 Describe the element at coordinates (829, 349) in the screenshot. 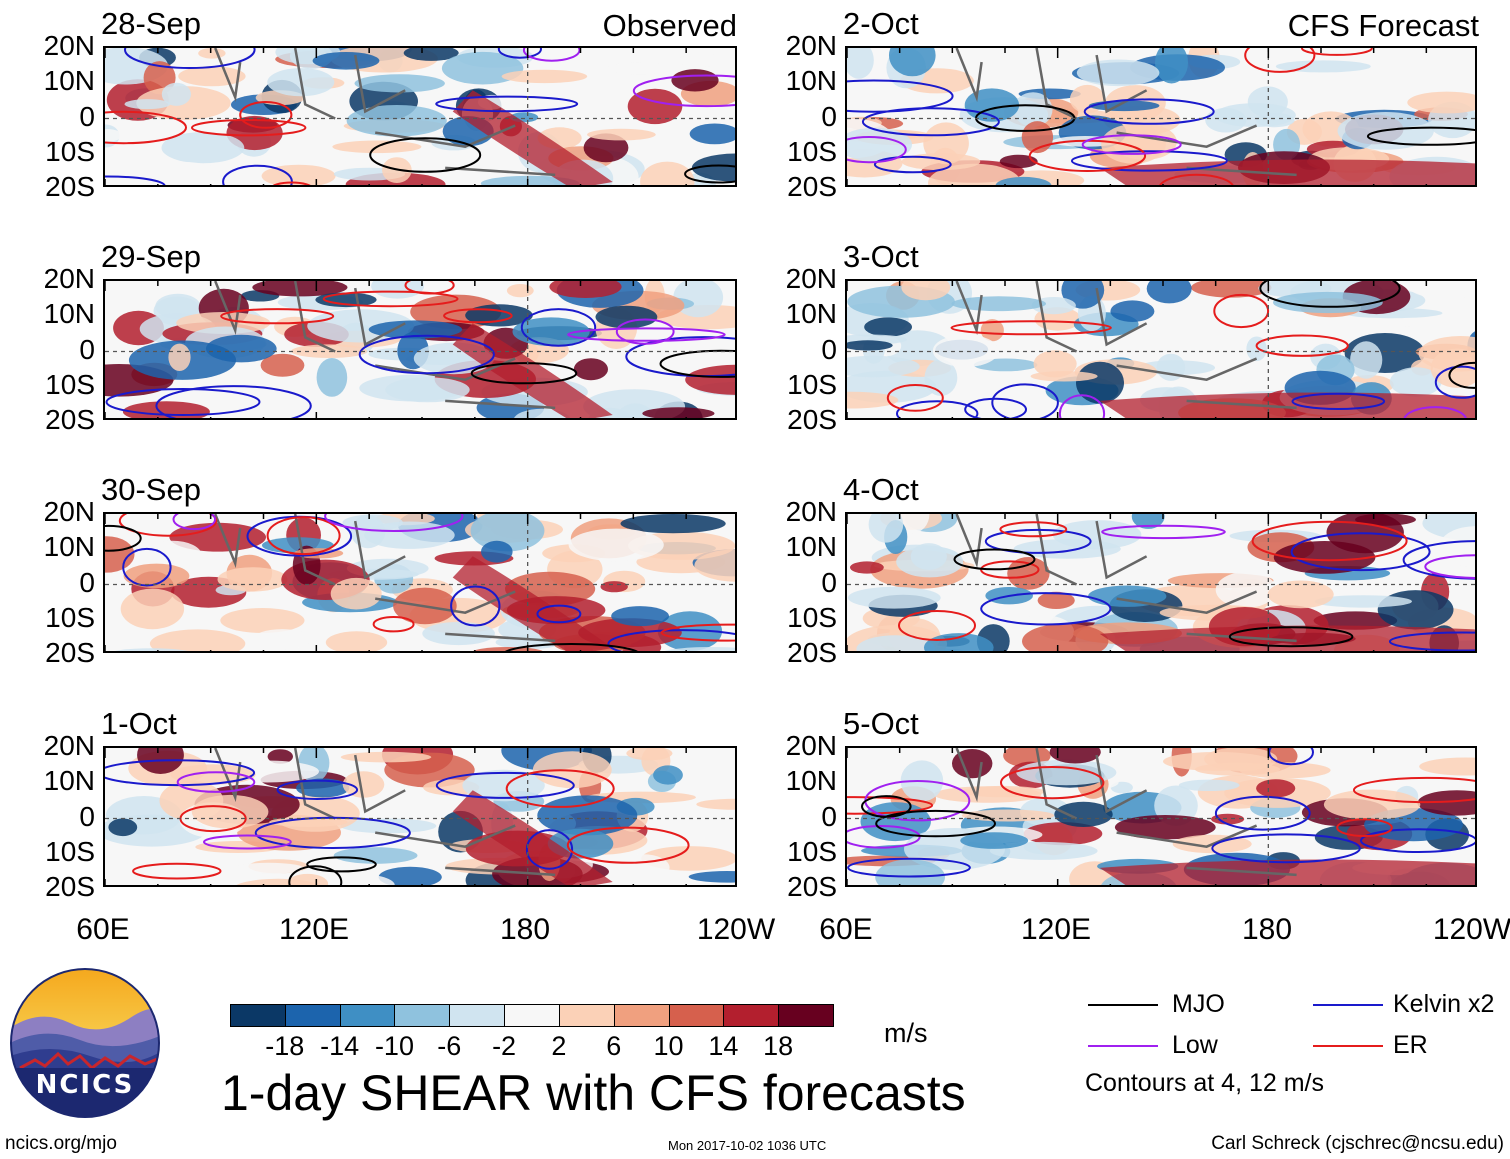

I see `y-tick-right-1-2: 0` at that location.